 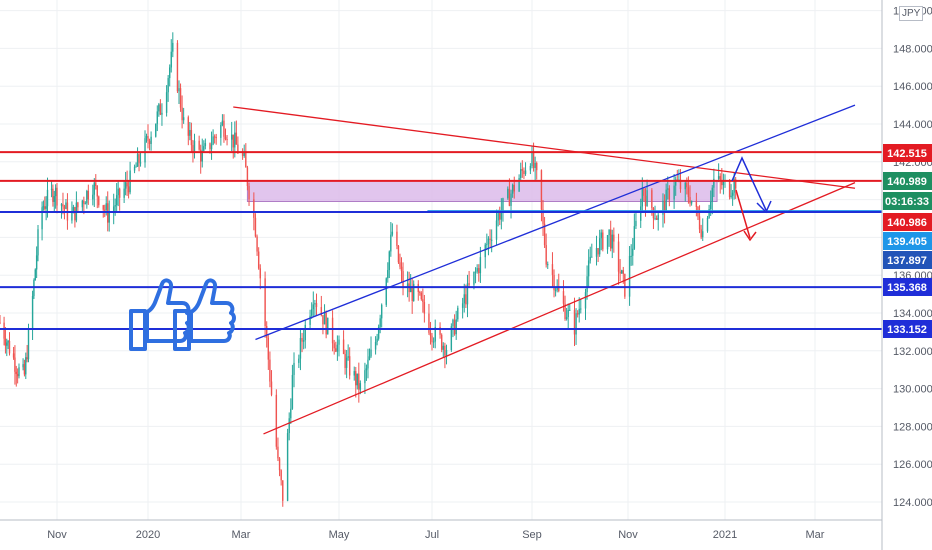 What do you see at coordinates (725, 535) in the screenshot?
I see `time-tick-label: 2021` at bounding box center [725, 535].